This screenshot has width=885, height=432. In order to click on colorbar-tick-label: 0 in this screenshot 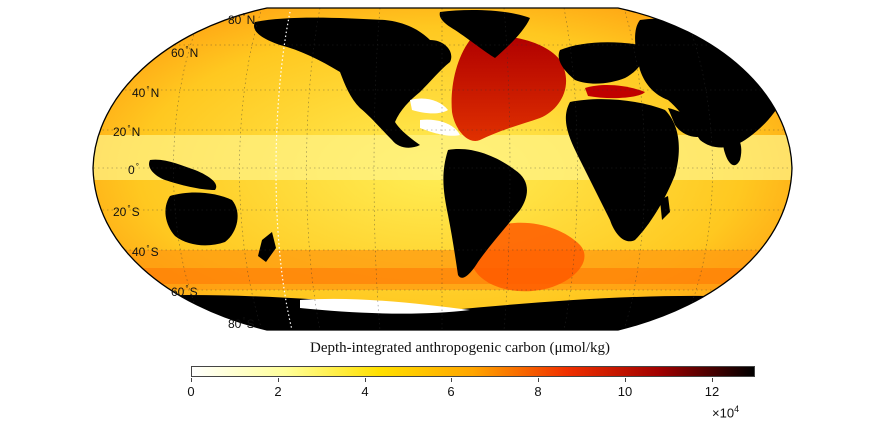, I will do `click(191, 391)`.